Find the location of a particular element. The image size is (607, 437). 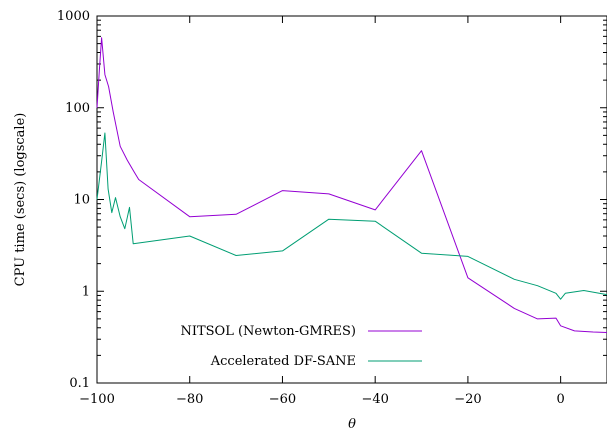

x-tick-label: −60 is located at coordinates (282, 399).